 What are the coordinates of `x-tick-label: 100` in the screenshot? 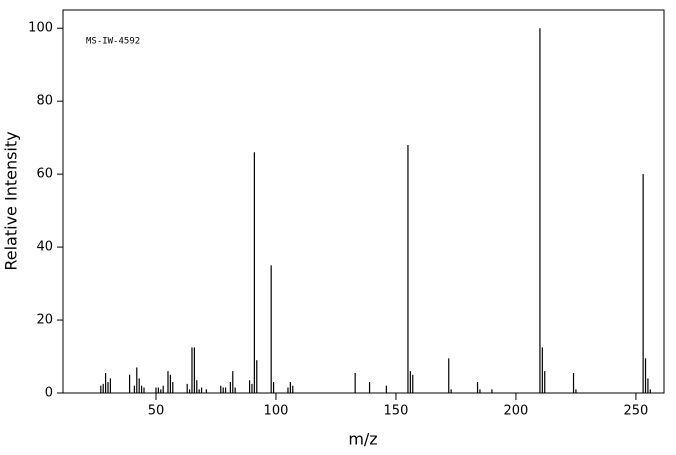 It's located at (276, 411).